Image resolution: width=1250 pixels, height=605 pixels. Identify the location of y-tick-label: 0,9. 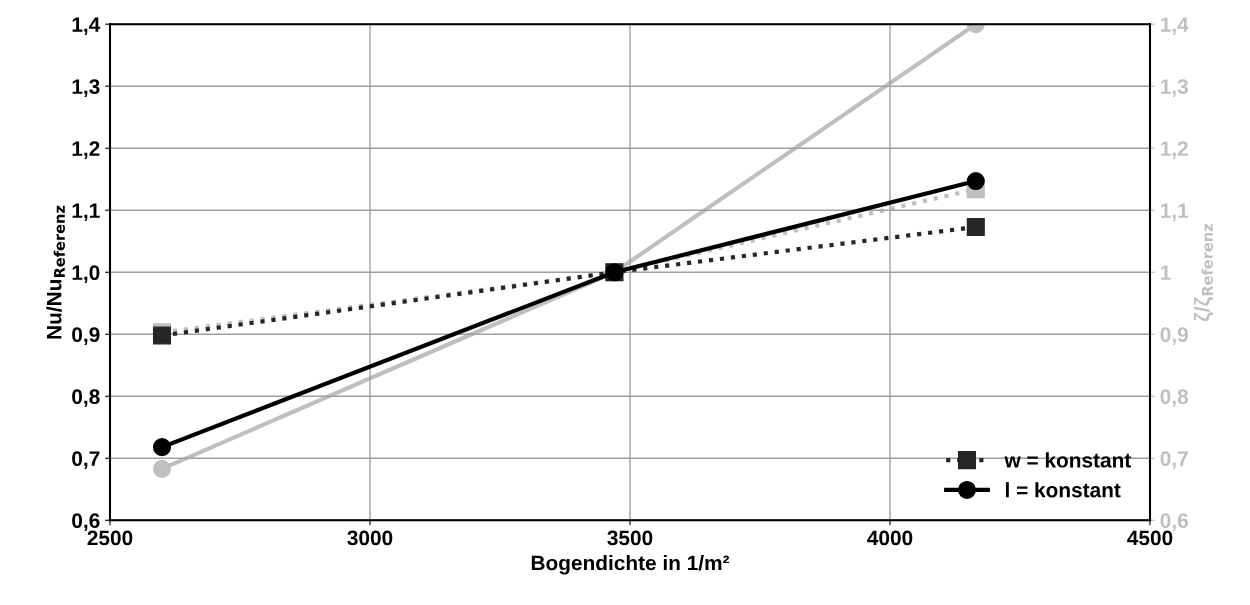
(86, 336).